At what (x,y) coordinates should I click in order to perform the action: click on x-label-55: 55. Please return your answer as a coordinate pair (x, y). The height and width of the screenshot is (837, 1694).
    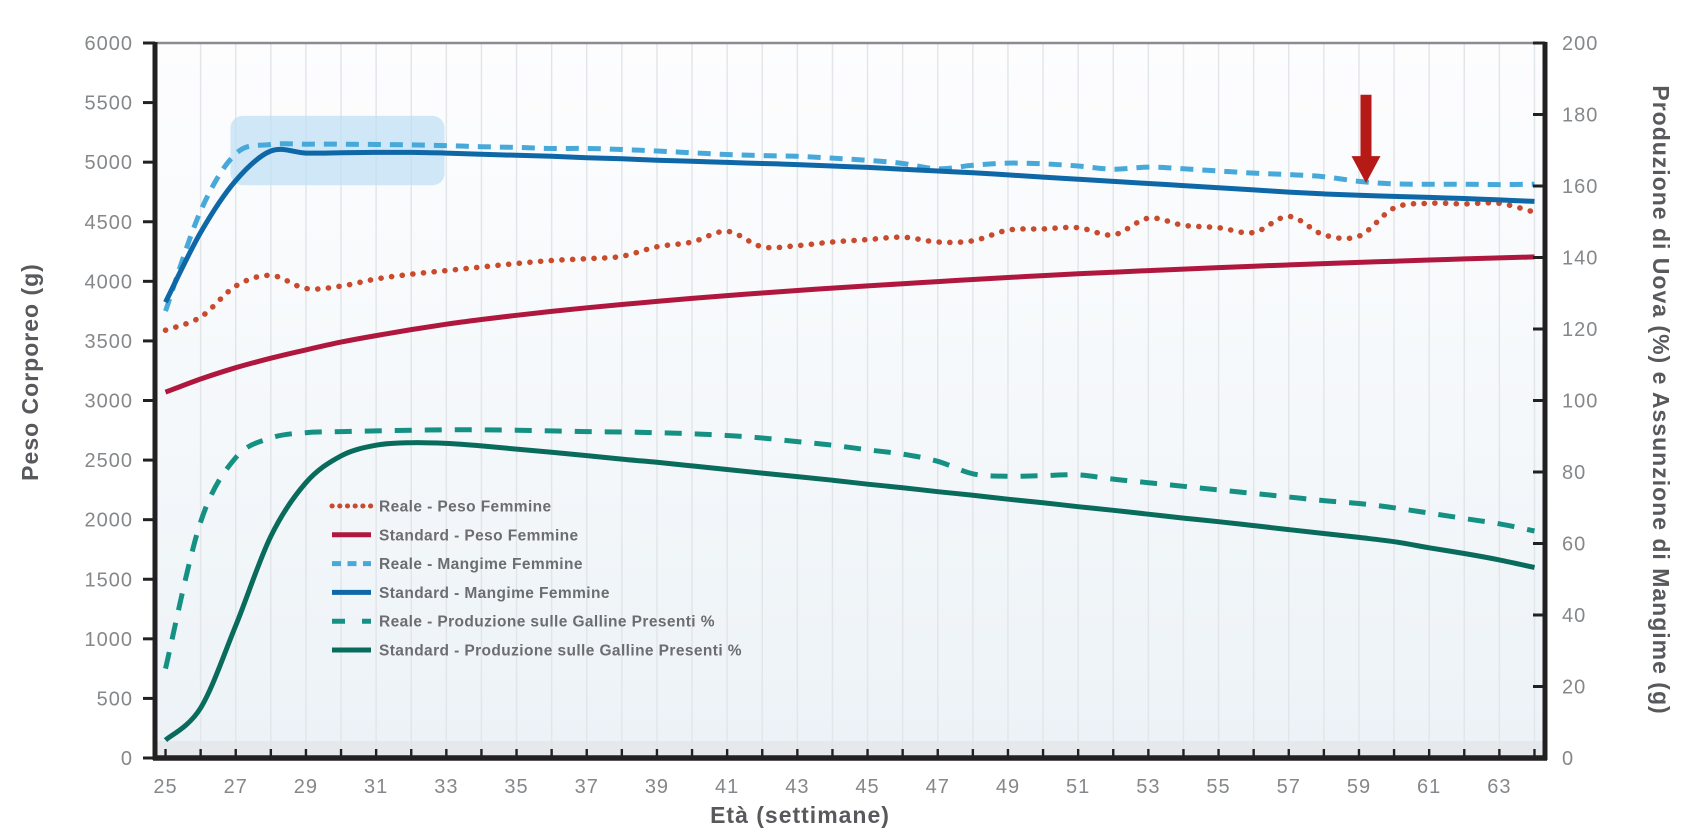
    Looking at the image, I should click on (1218, 787).